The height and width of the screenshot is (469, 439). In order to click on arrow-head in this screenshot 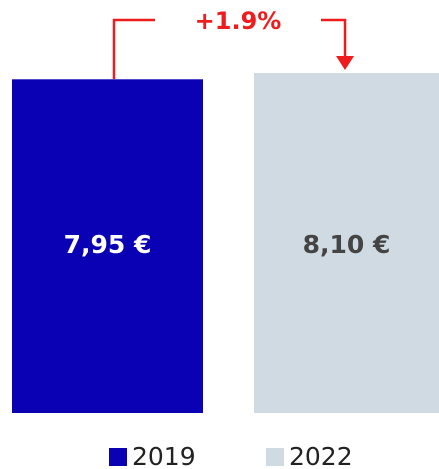, I will do `click(345, 63)`.